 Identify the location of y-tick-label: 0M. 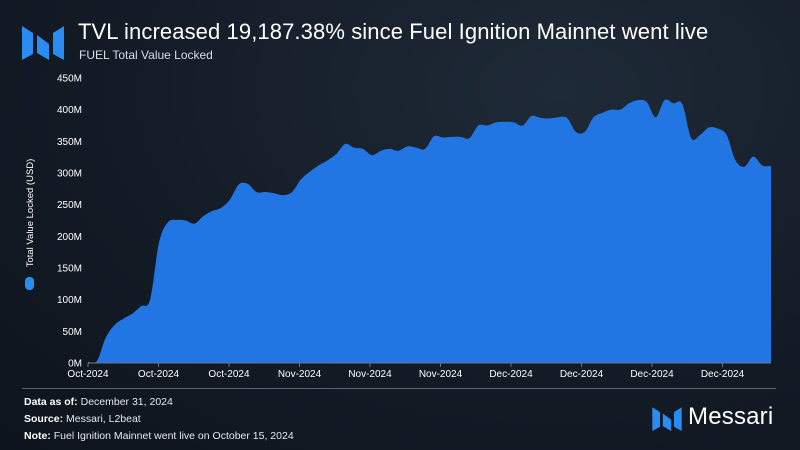
(75, 364).